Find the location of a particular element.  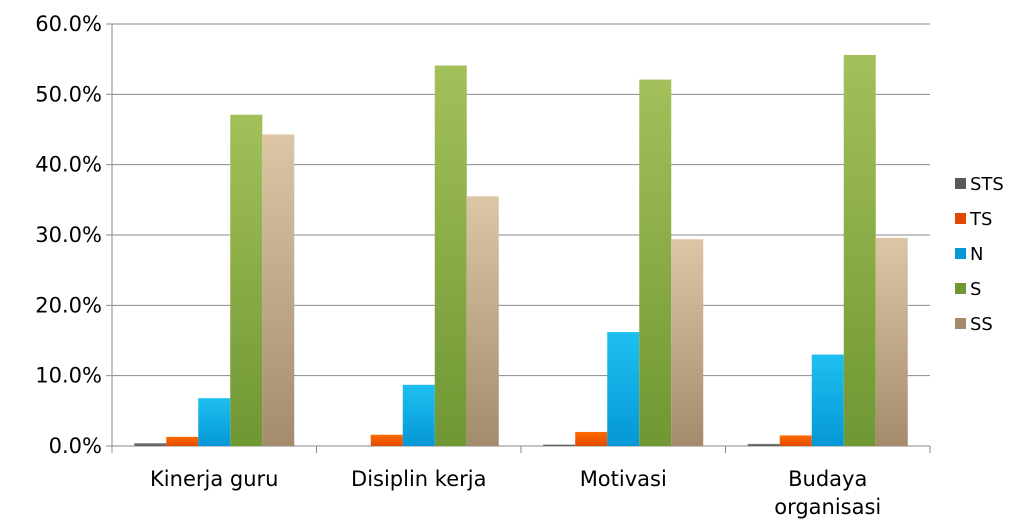

legend-label-sts: STS is located at coordinates (987, 184).